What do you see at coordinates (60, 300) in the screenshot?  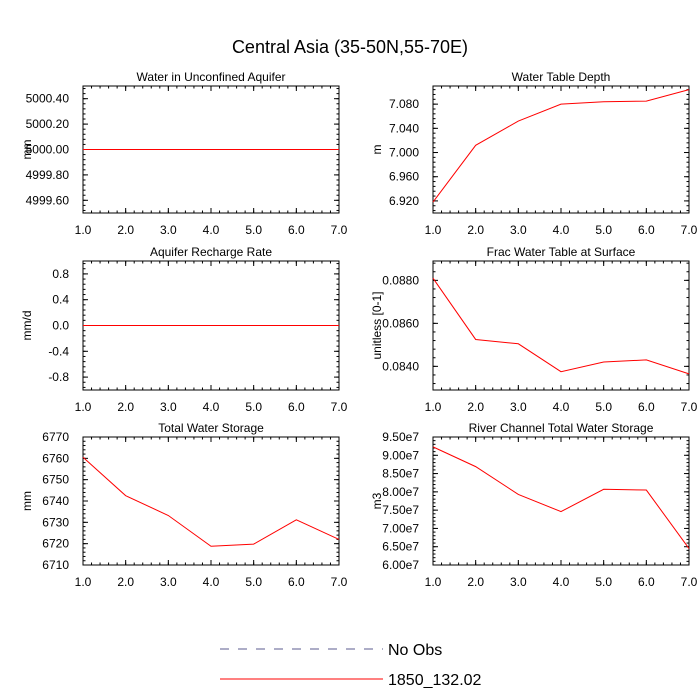 I see `y-tick-label: 0.4` at bounding box center [60, 300].